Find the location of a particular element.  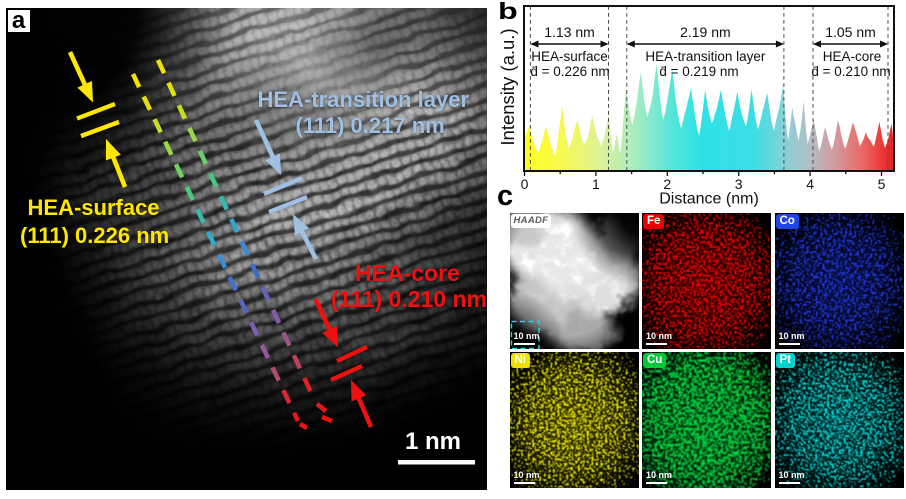

svg-text: HEA-transition layer is located at coordinates (705, 56).